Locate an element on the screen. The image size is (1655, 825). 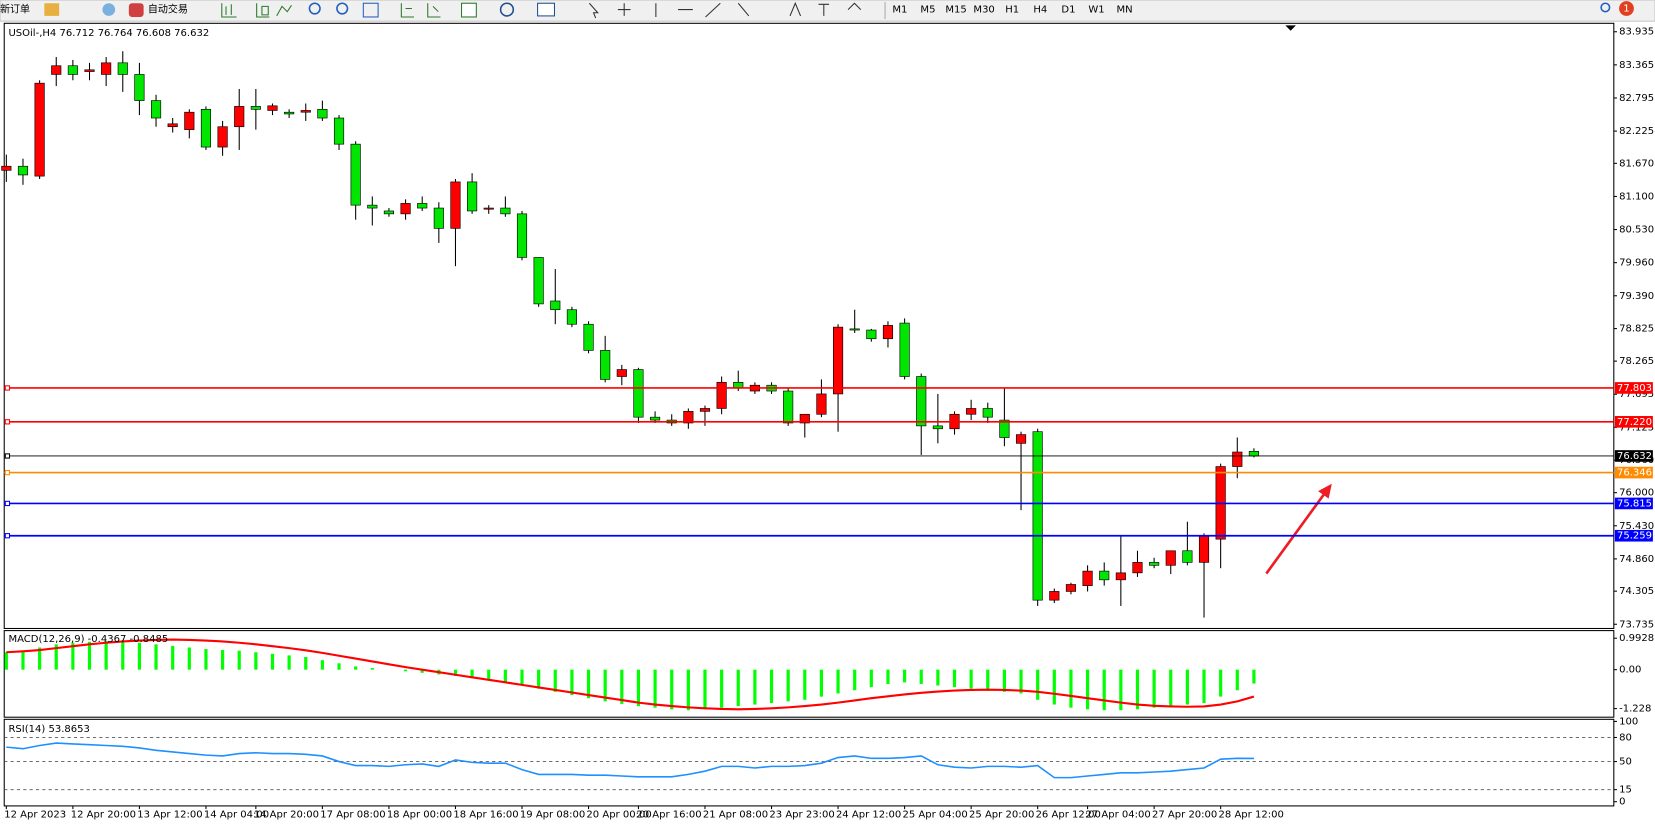
periods is located at coordinates (507, 9).